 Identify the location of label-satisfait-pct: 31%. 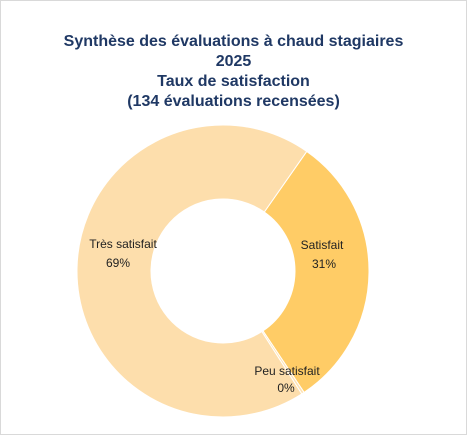
(324, 264).